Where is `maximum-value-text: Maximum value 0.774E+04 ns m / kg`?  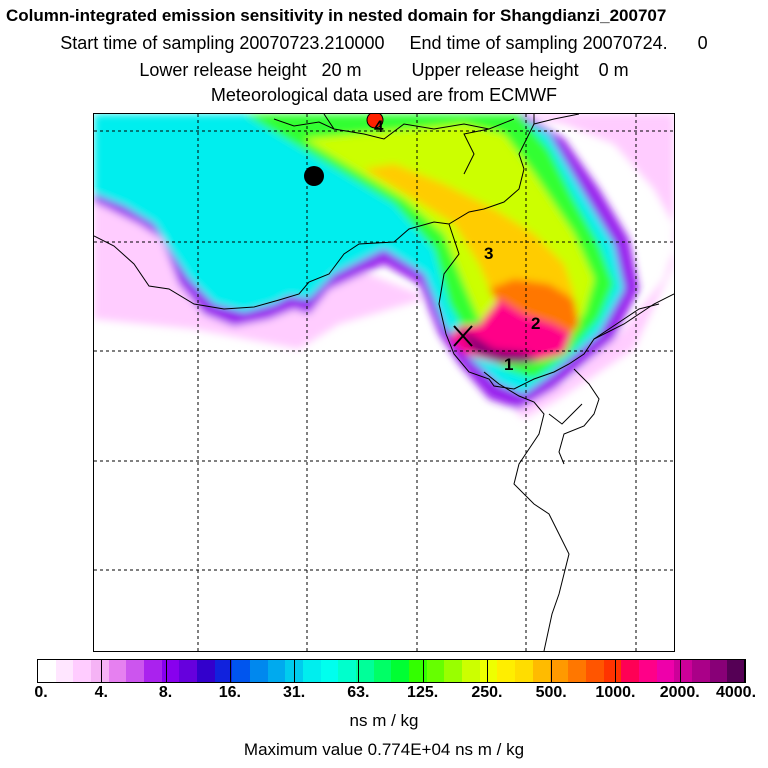 maximum-value-text: Maximum value 0.774E+04 ns m / kg is located at coordinates (384, 749).